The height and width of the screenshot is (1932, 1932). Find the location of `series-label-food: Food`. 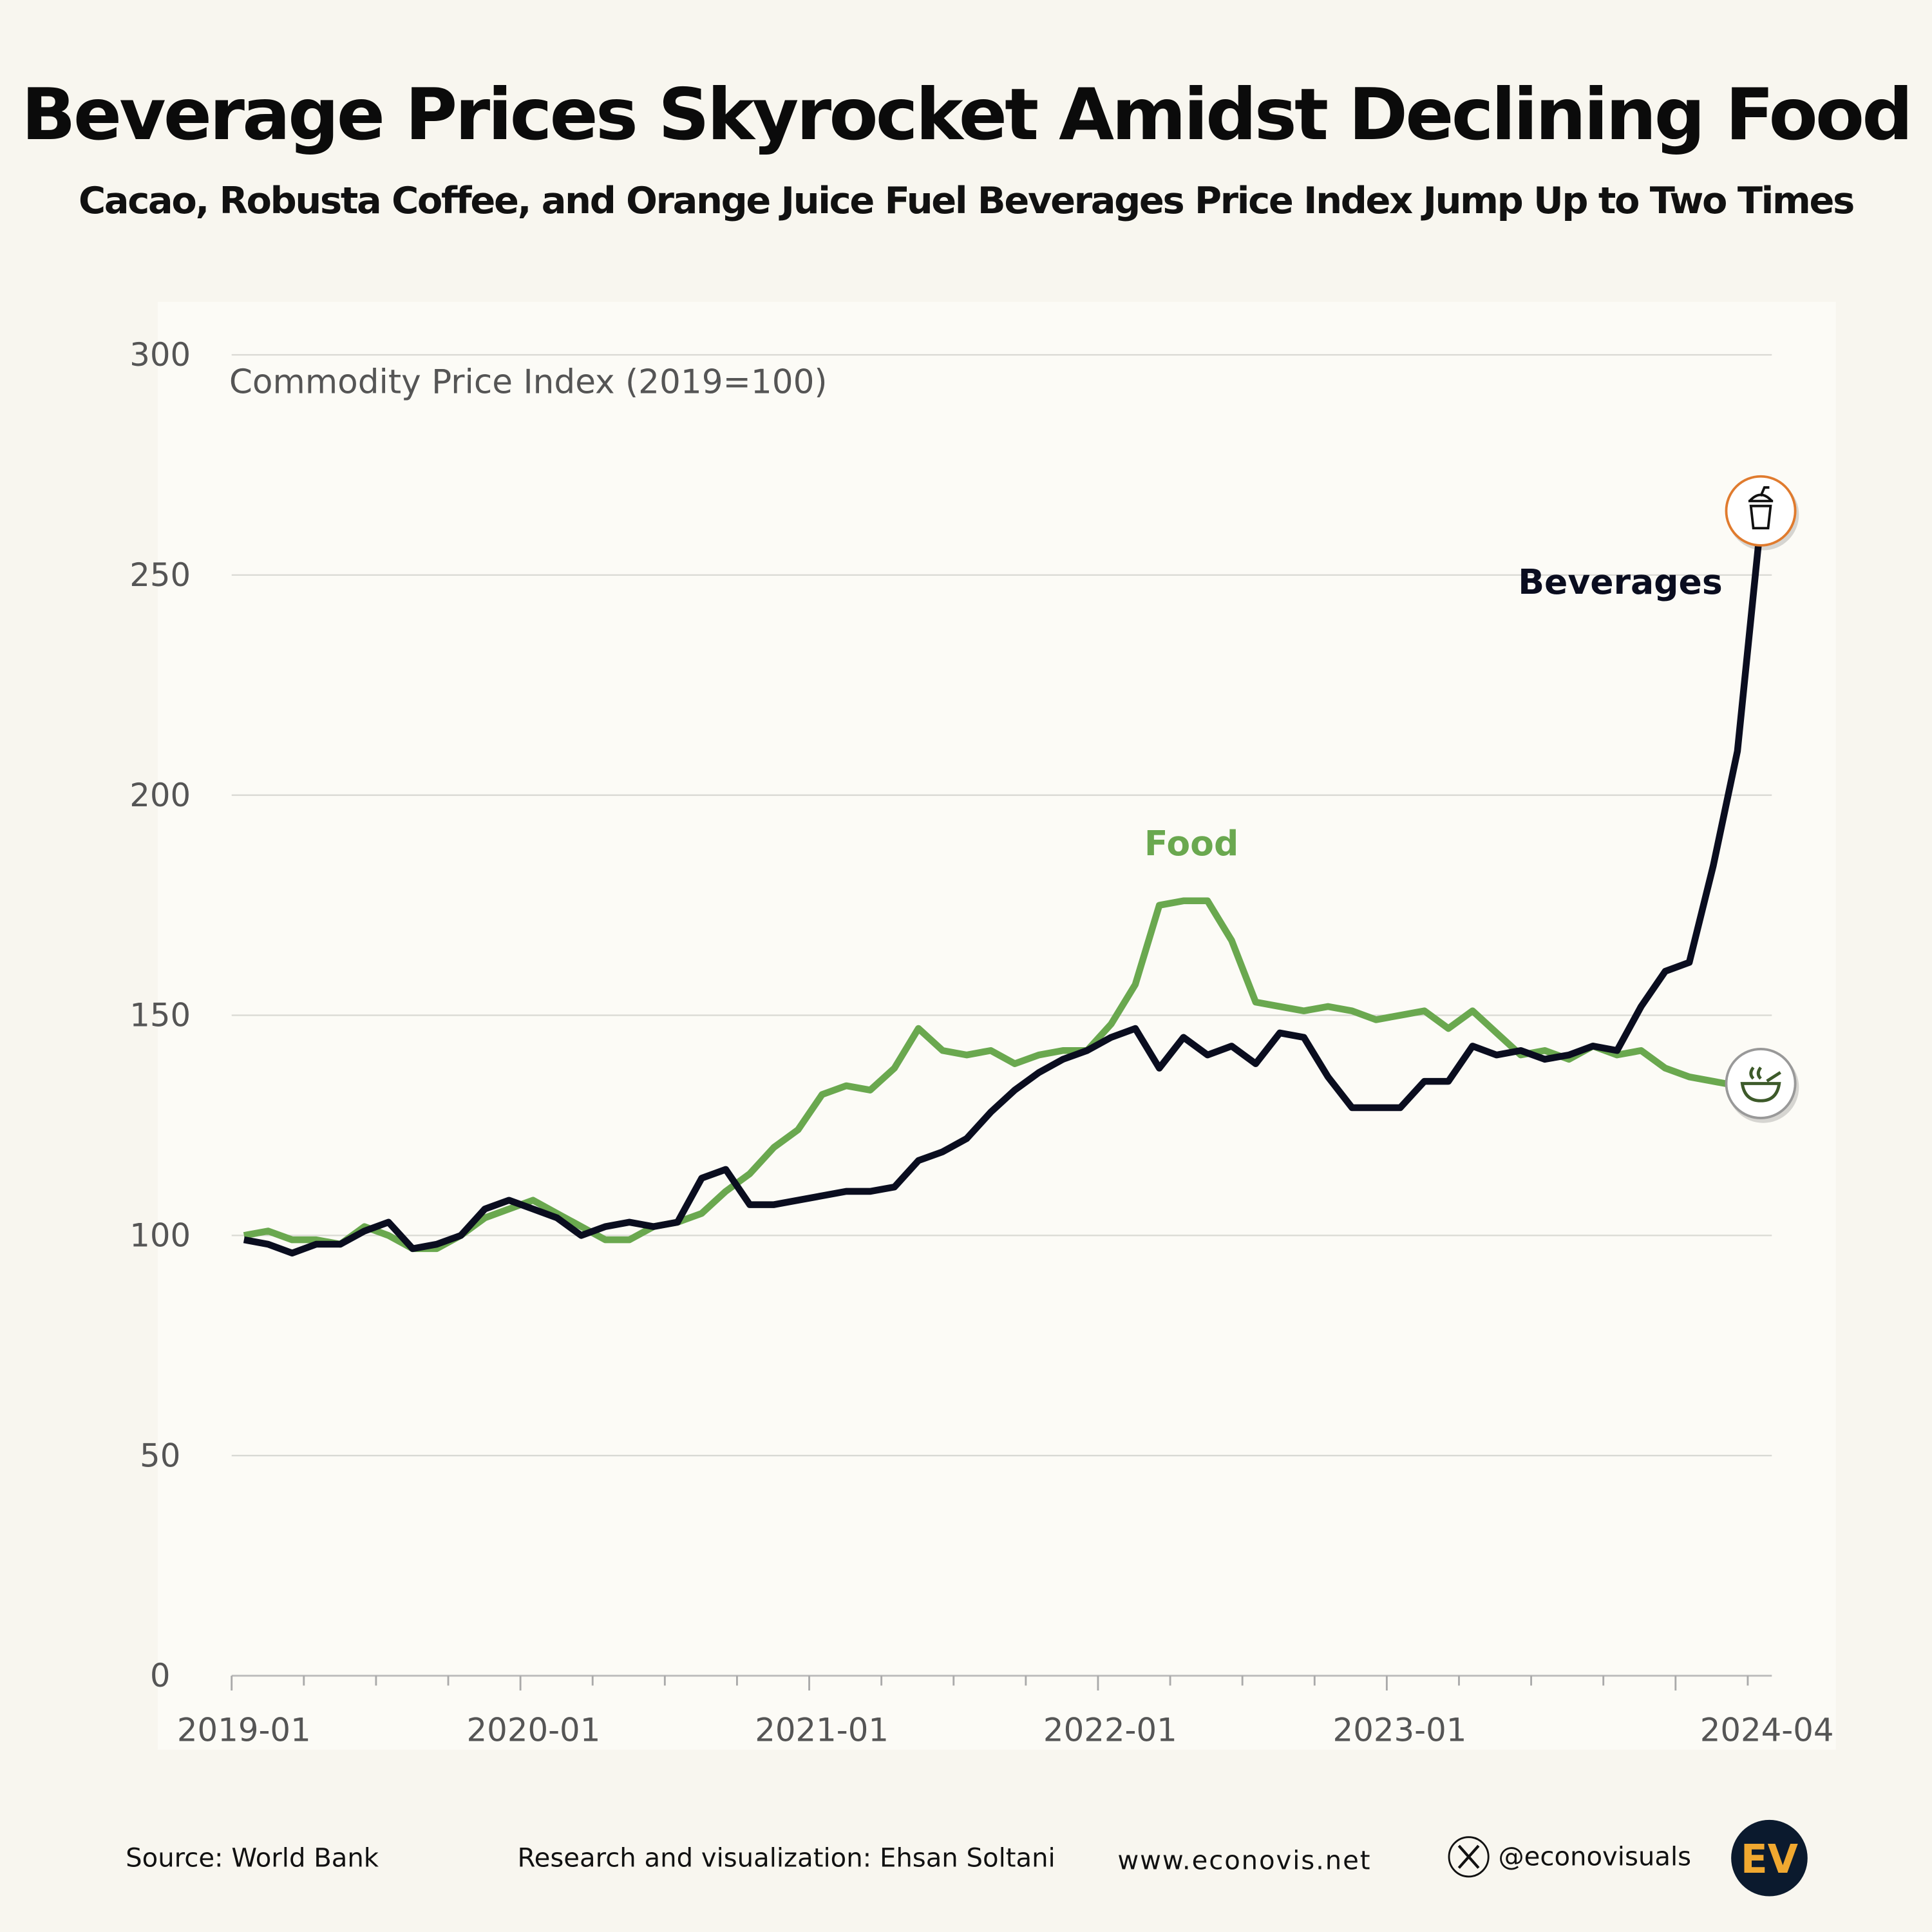

series-label-food: Food is located at coordinates (1191, 844).